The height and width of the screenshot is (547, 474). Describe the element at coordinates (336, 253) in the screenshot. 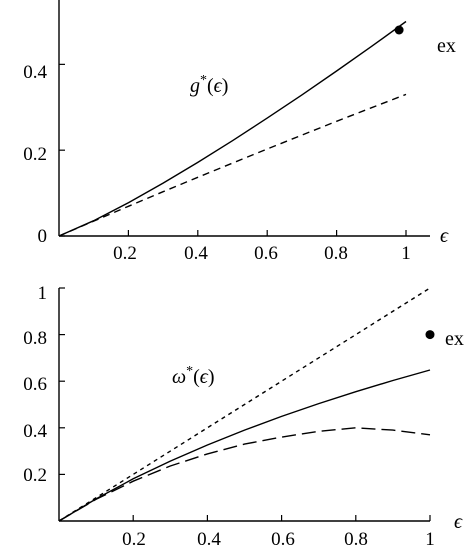

I see `top-x-tick-label: 0.8` at that location.